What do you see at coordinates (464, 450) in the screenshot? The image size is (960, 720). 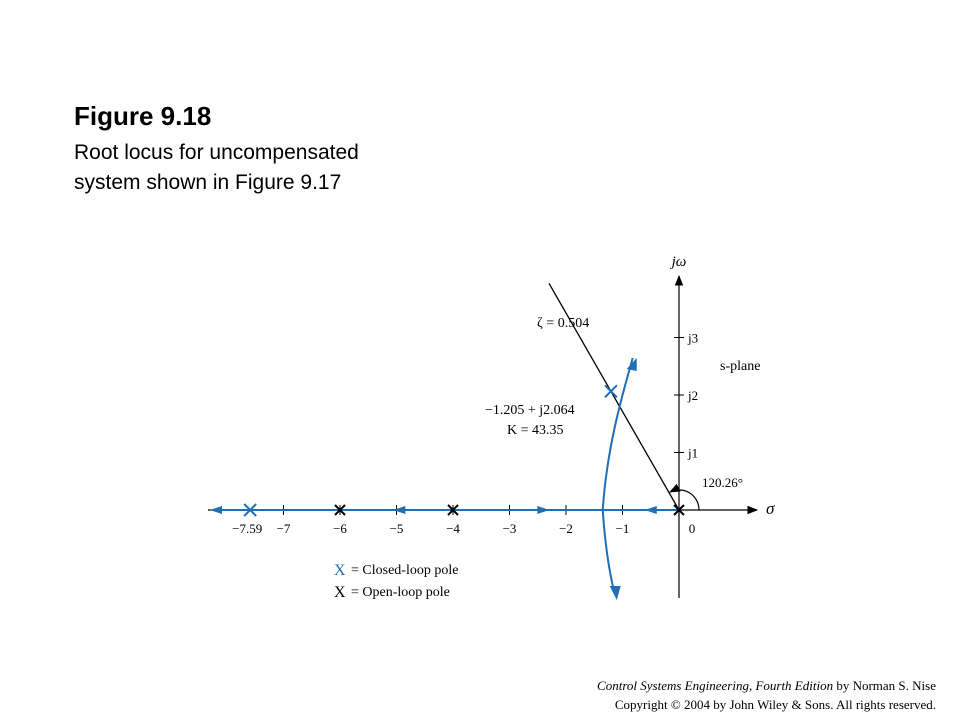 I see `pole-markers` at bounding box center [464, 450].